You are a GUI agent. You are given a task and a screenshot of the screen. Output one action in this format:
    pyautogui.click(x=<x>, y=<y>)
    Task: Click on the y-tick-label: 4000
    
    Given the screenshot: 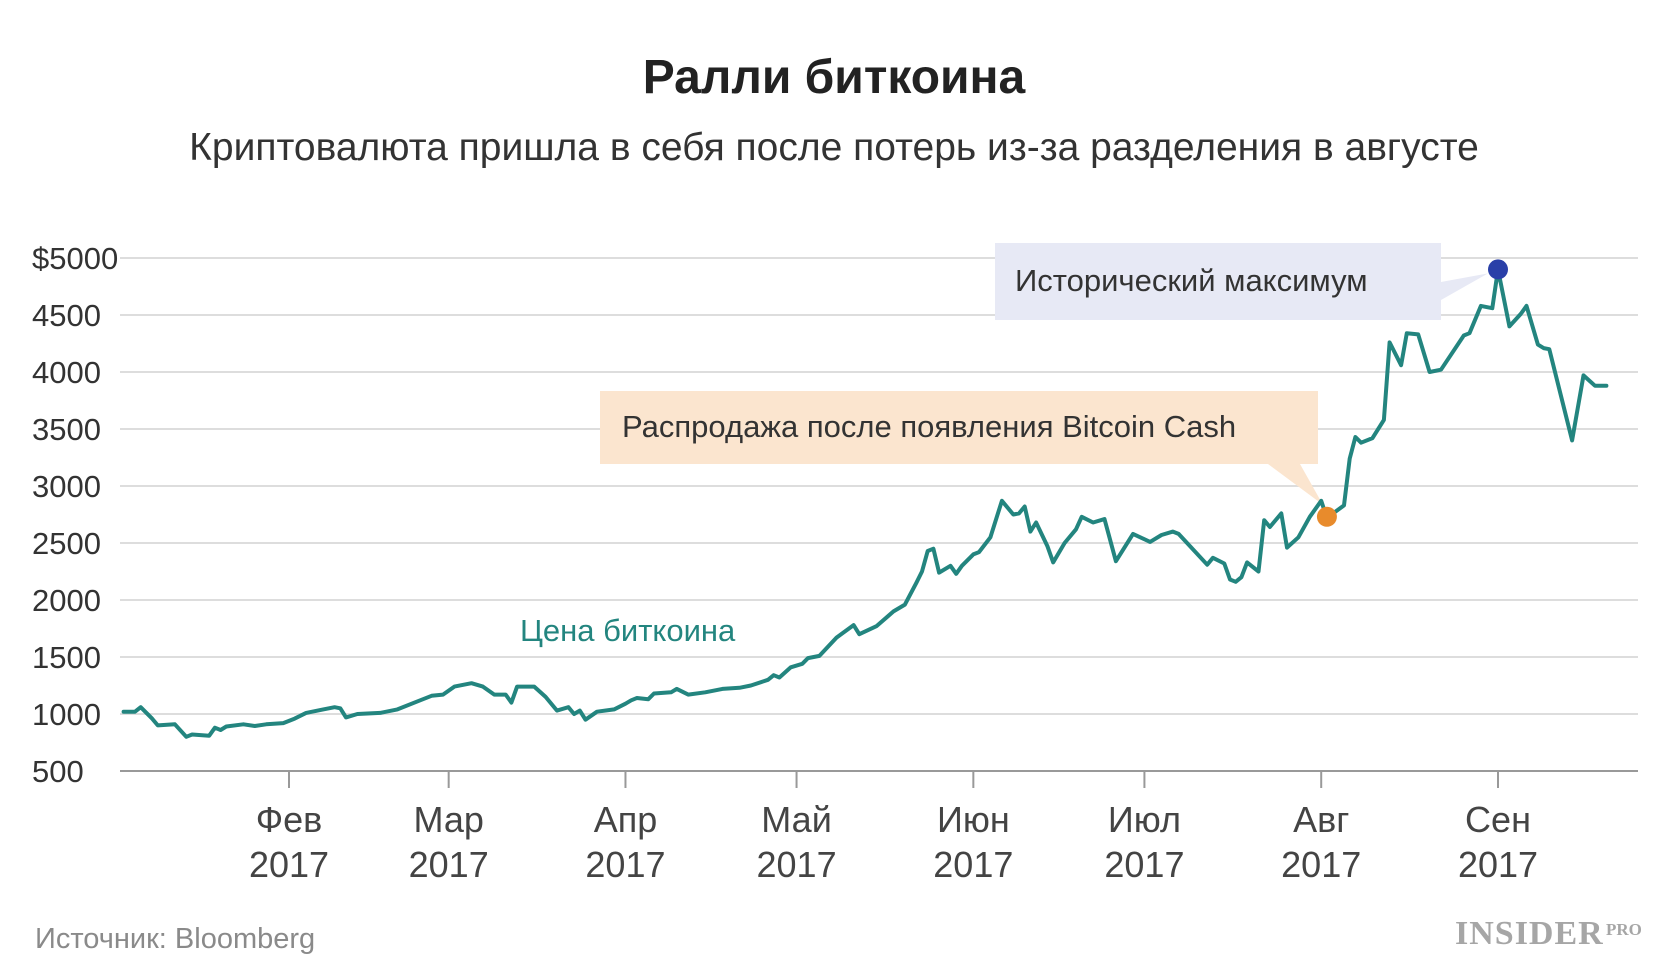 What is the action you would take?
    pyautogui.click(x=66, y=372)
    